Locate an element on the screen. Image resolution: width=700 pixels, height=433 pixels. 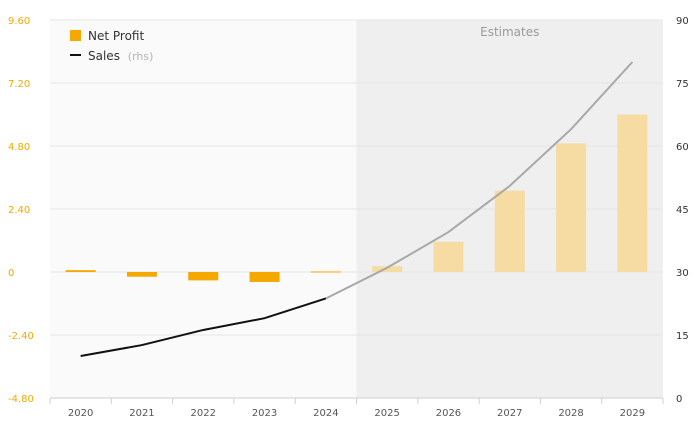
right-axis: 90 75 60 45 30 15 0 is located at coordinates (682, 210).